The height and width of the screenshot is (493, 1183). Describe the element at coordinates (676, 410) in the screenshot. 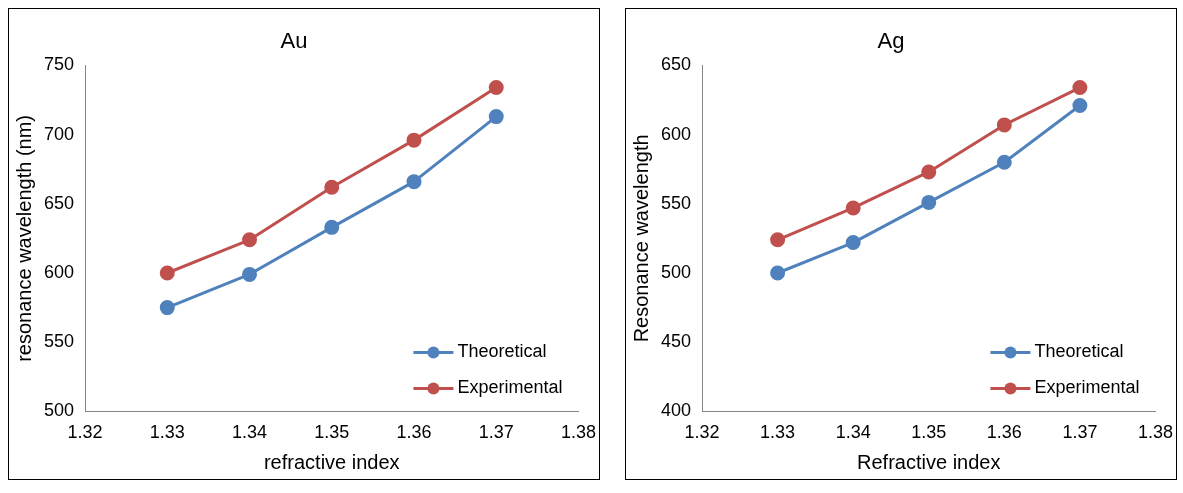

I see `y-tick-label: 400` at that location.